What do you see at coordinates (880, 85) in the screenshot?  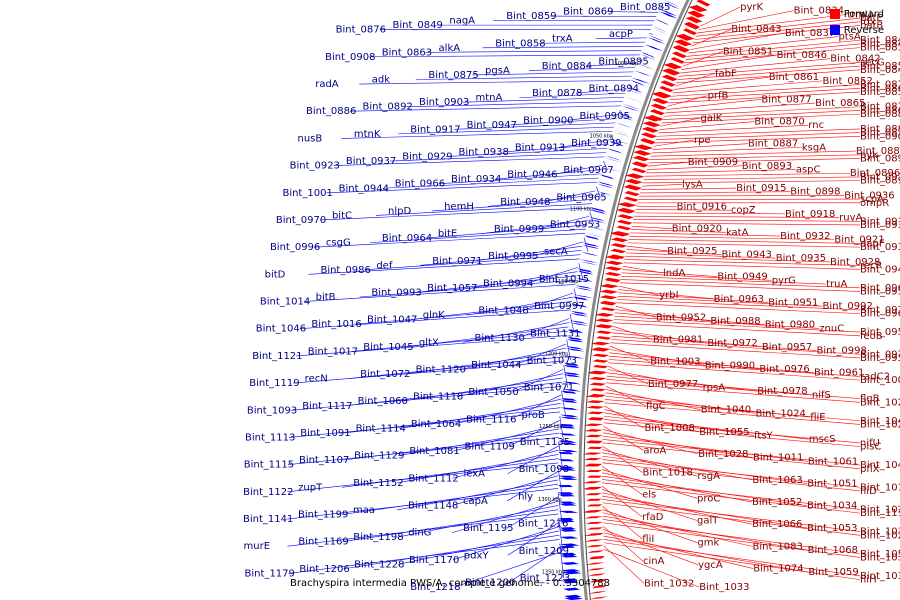 I see `forward-gene-label: Bint_0871` at bounding box center [880, 85].